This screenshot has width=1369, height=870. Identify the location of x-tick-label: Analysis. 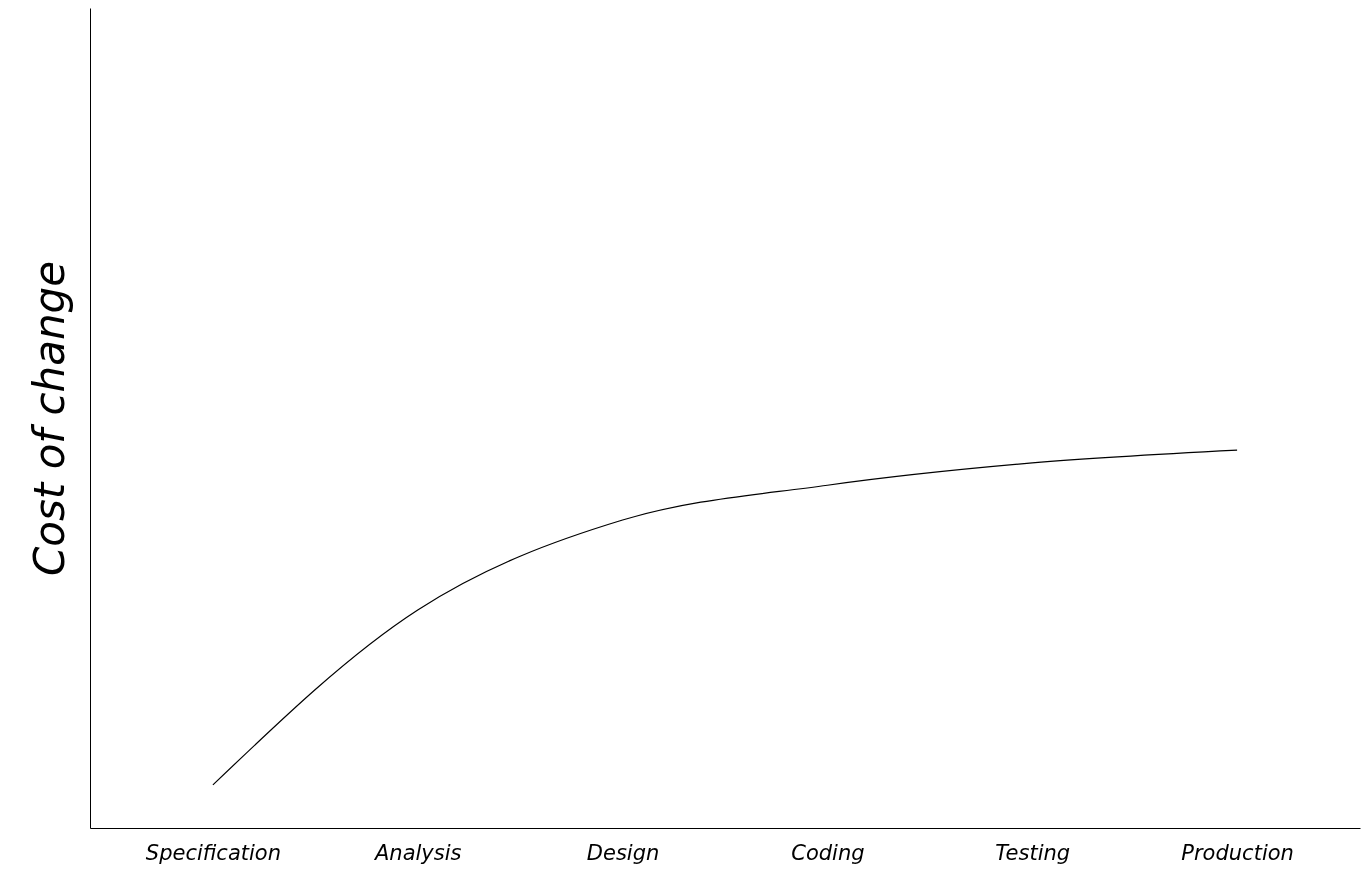
(417, 852).